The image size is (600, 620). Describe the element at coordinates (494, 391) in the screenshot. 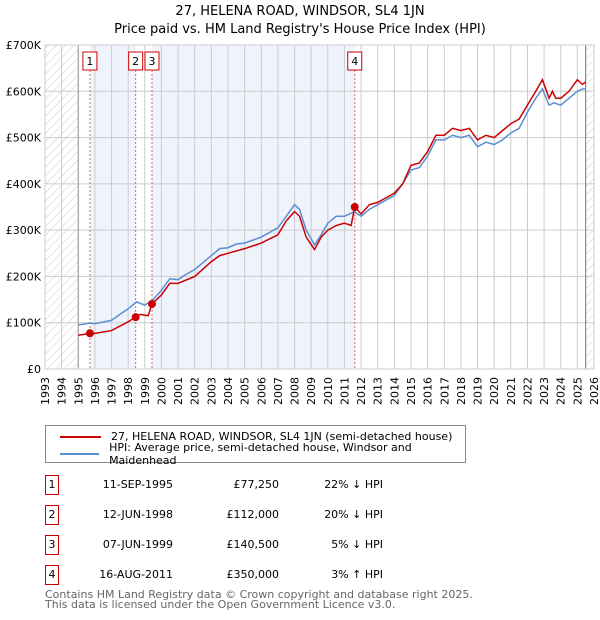

I see `x-tick-label: 2020` at that location.